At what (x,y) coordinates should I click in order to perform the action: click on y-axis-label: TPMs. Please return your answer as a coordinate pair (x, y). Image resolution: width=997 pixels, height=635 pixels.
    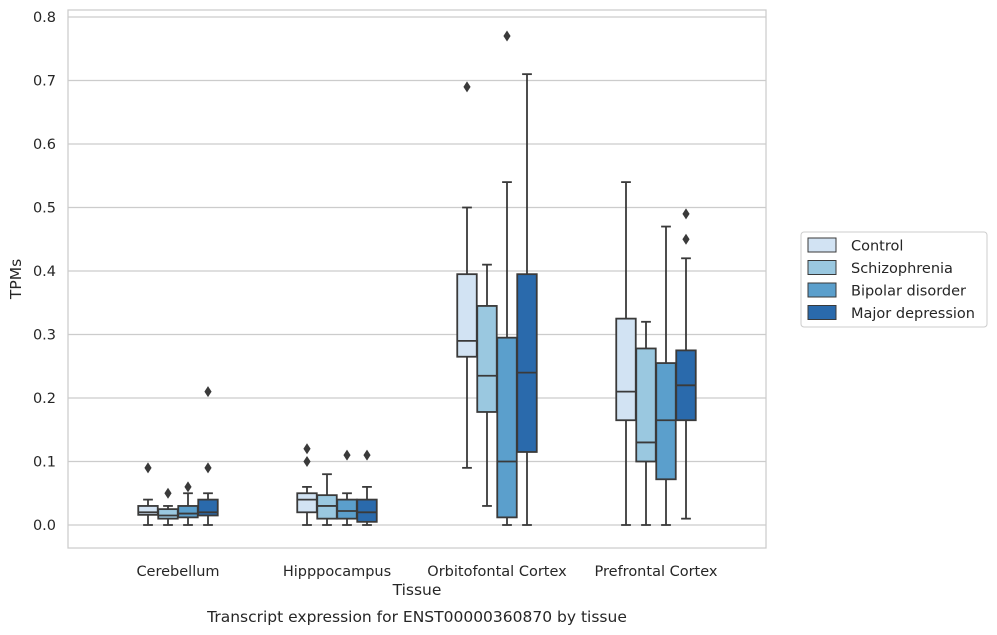
    Looking at the image, I should click on (16, 279).